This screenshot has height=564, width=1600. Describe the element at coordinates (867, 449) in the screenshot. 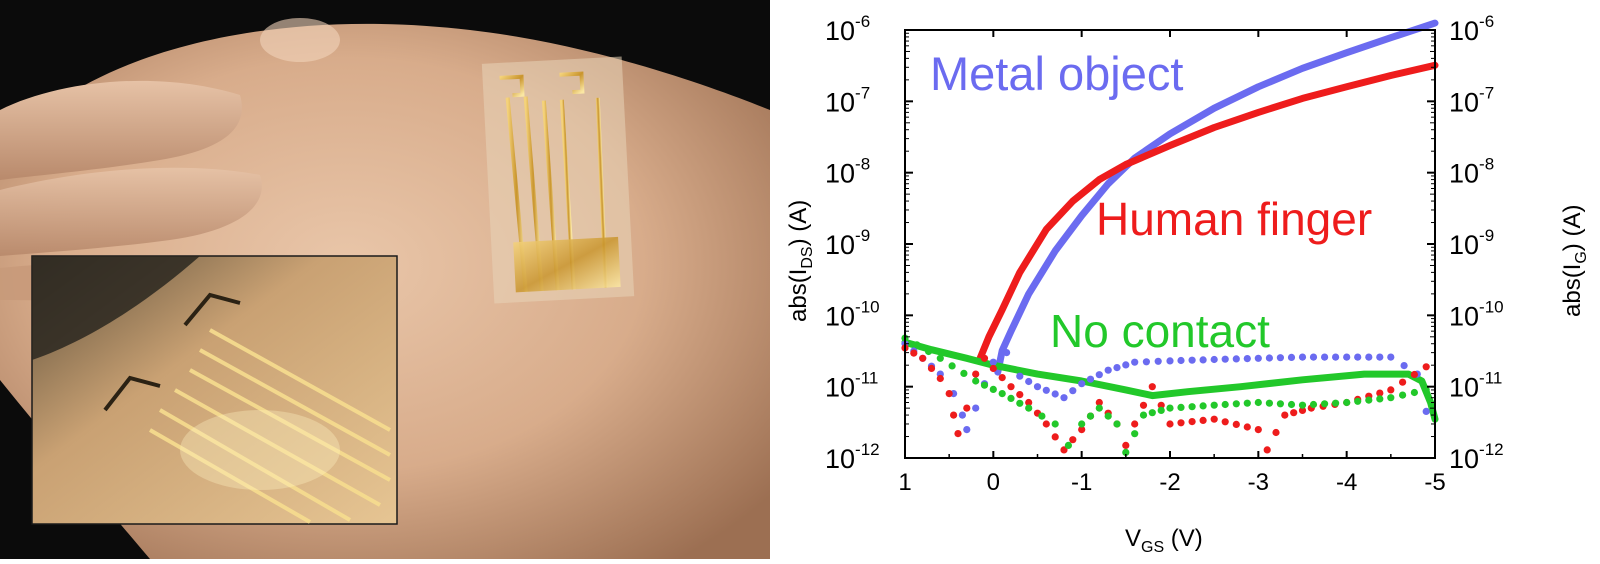

I see `y-tick-exponent: -12` at that location.